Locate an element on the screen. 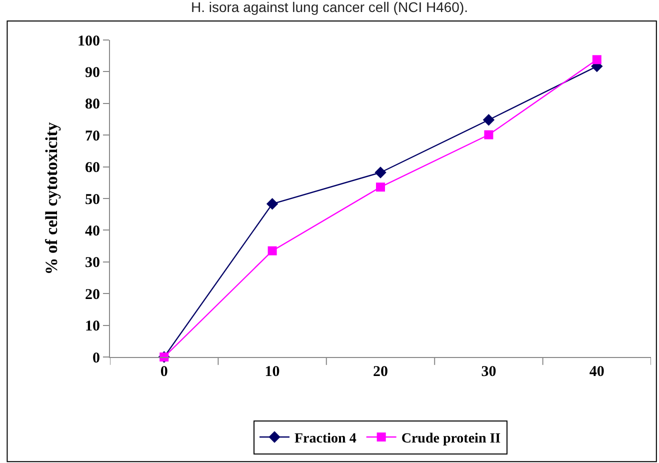  y-tick-label: 10 is located at coordinates (92, 326).